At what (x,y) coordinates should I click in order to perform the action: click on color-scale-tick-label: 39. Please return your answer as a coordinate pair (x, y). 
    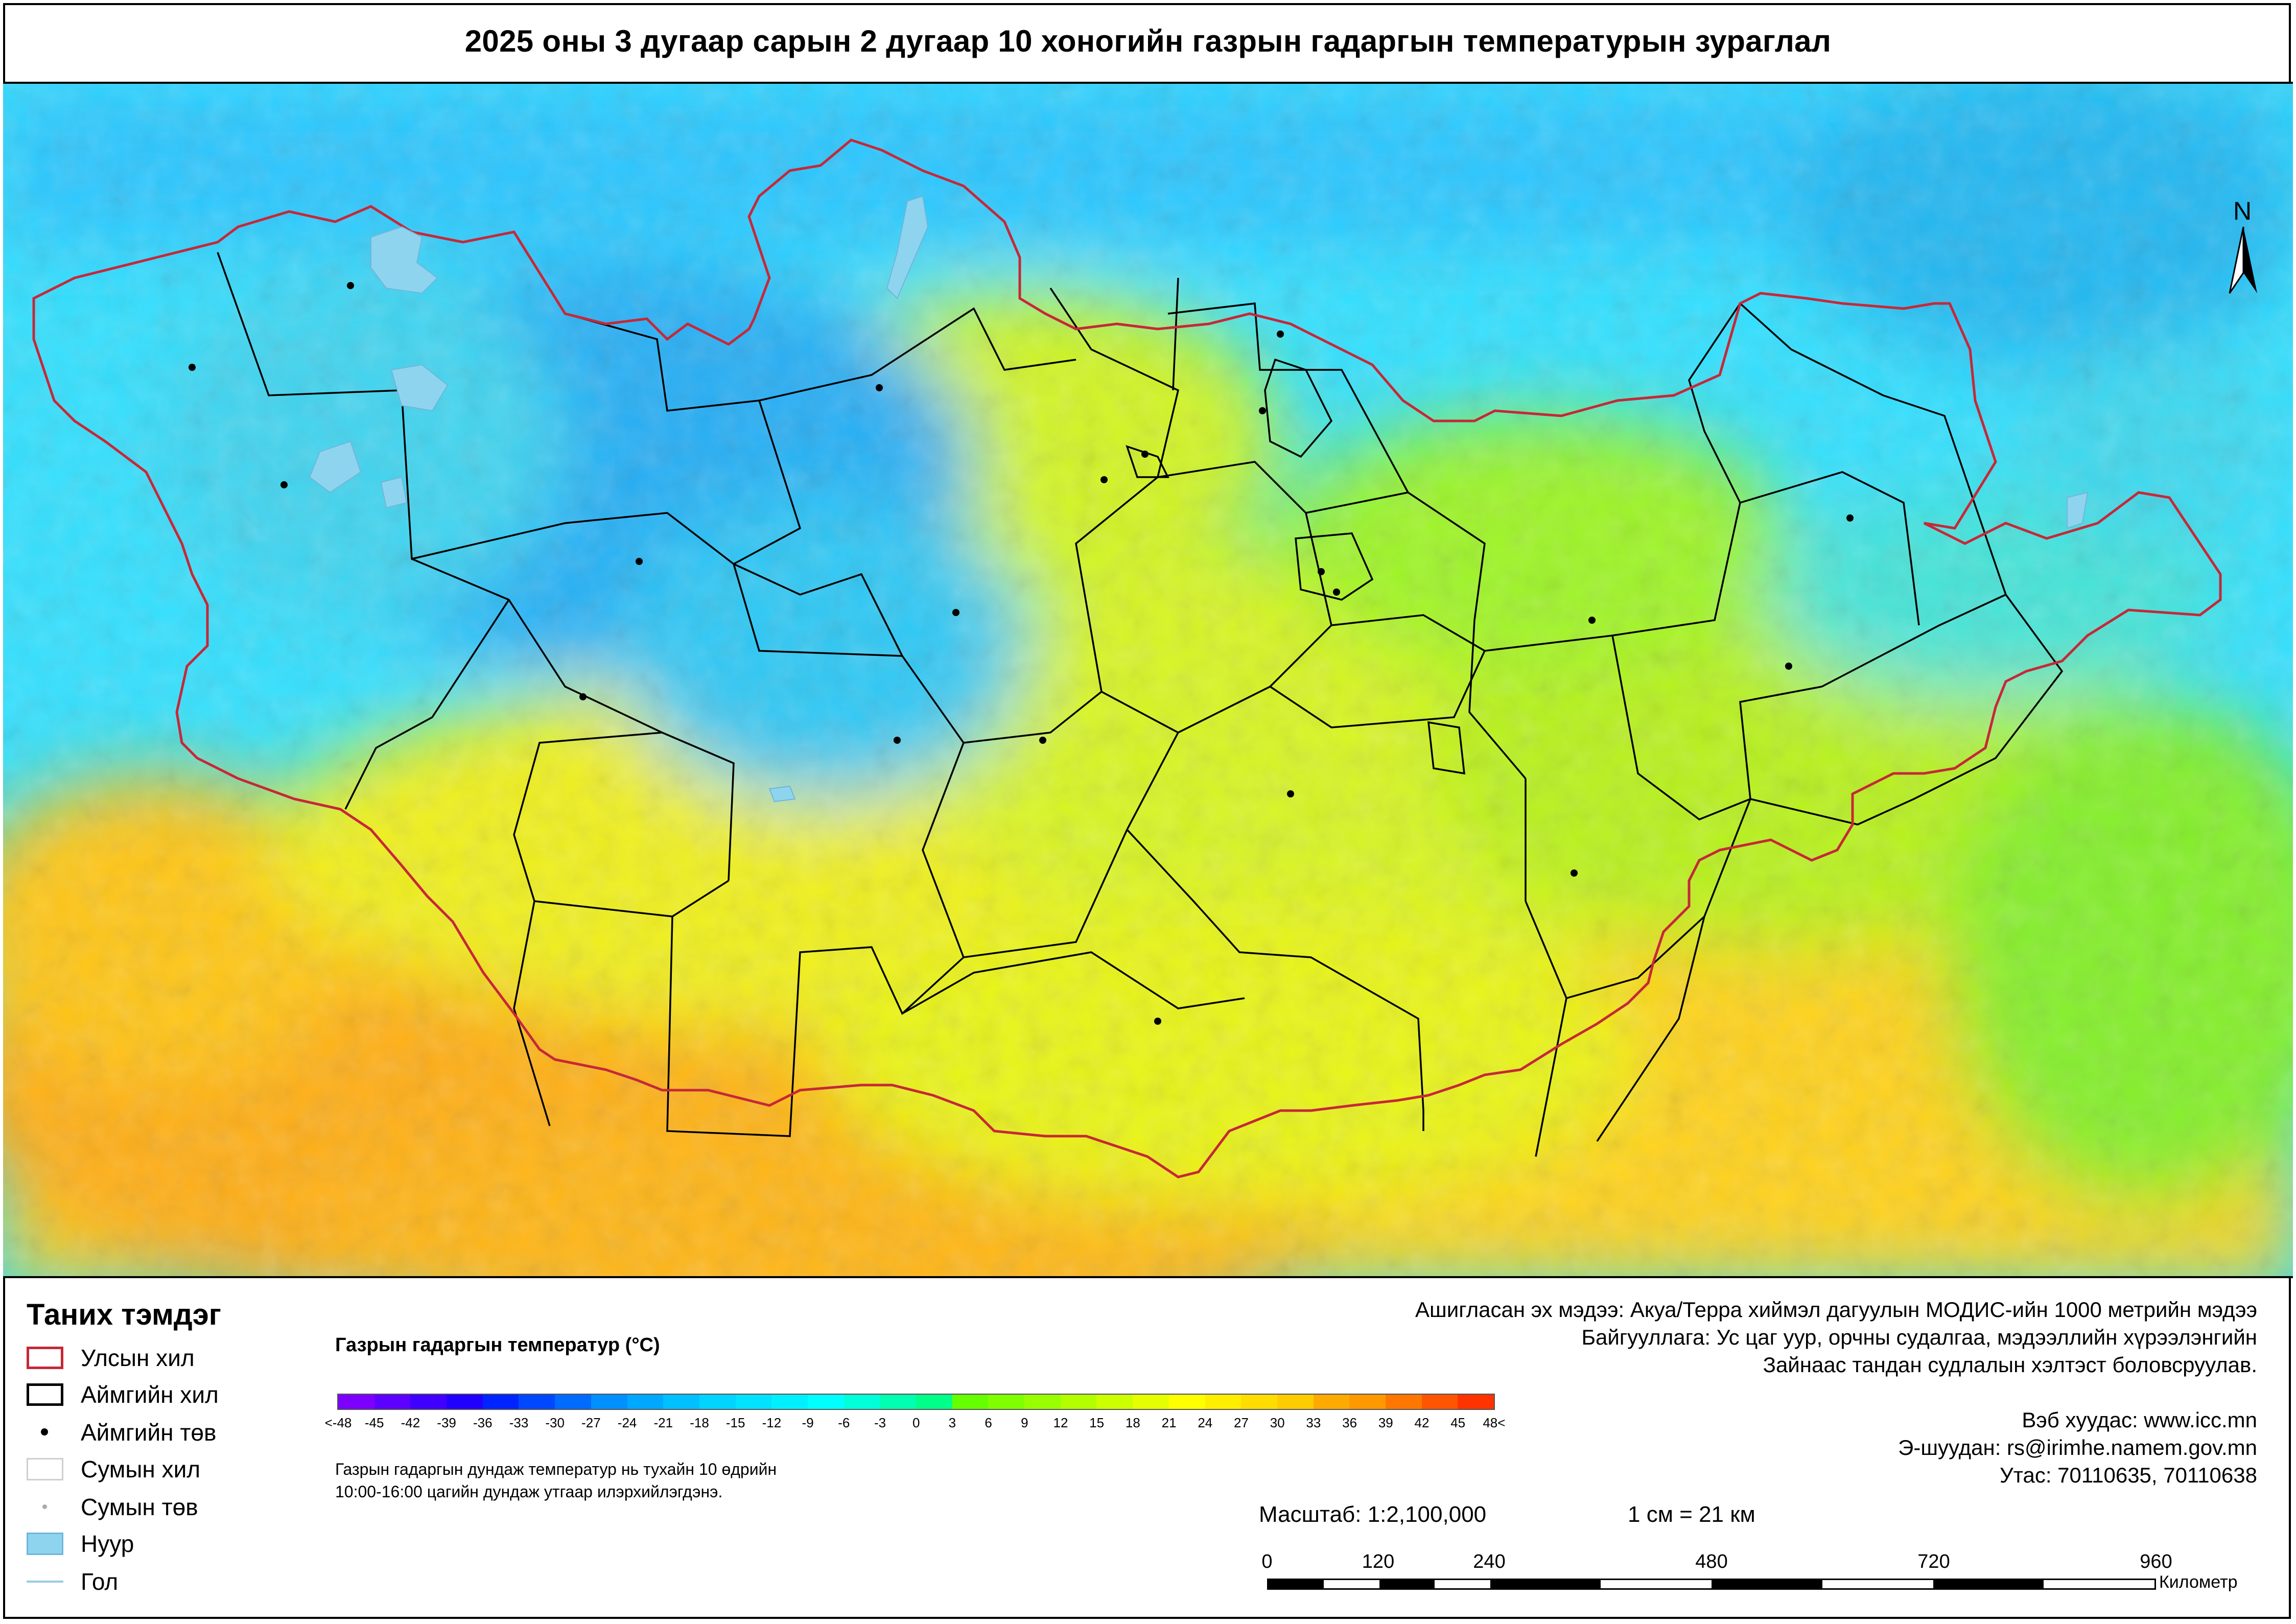
    Looking at the image, I should click on (1385, 1422).